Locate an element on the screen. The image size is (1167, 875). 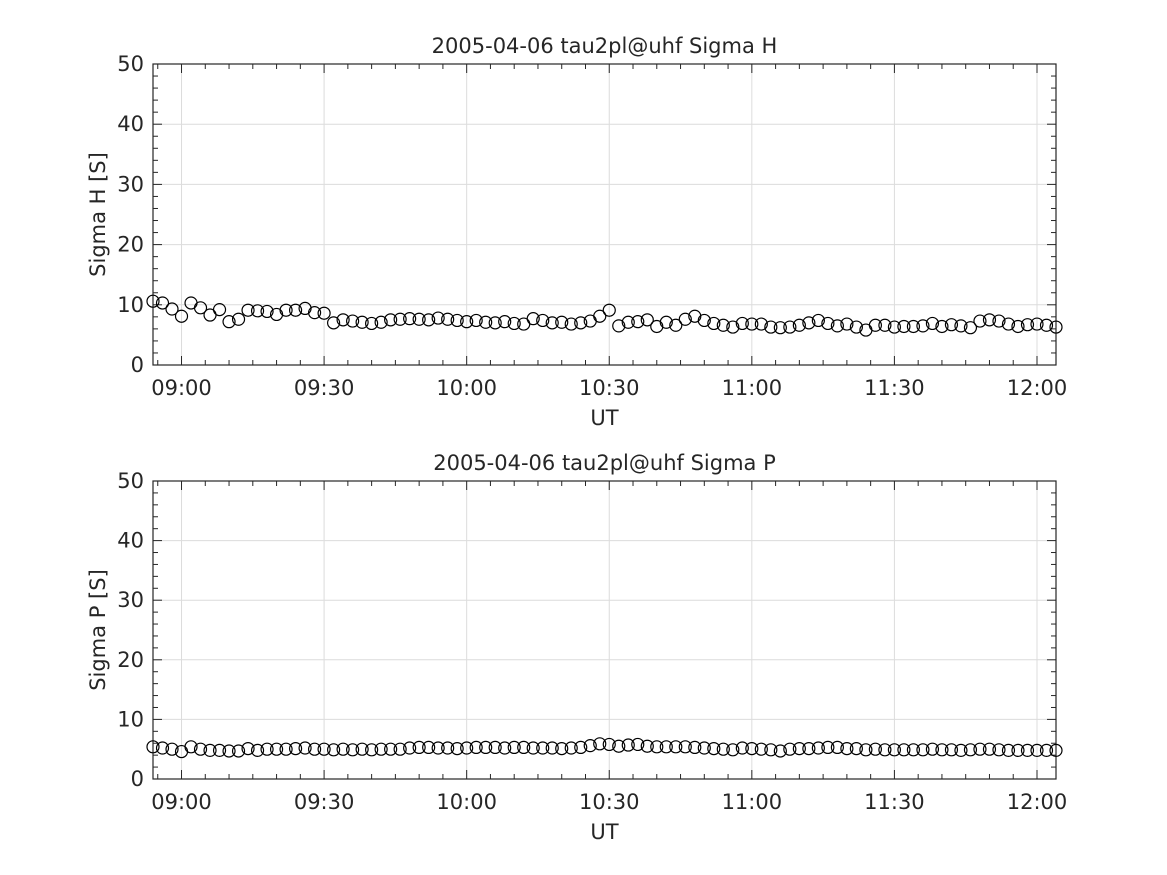
x-tick-label: 11:30 is located at coordinates (894, 802).